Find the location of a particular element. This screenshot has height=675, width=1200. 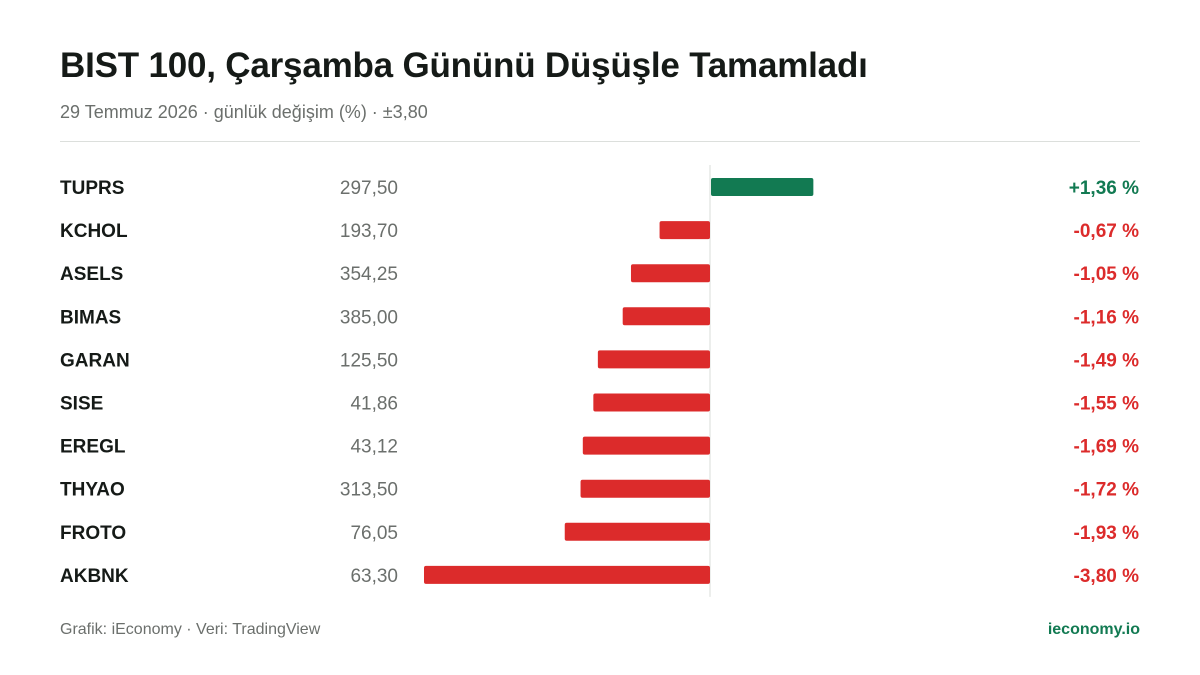

bar-bimas is located at coordinates (666, 316).